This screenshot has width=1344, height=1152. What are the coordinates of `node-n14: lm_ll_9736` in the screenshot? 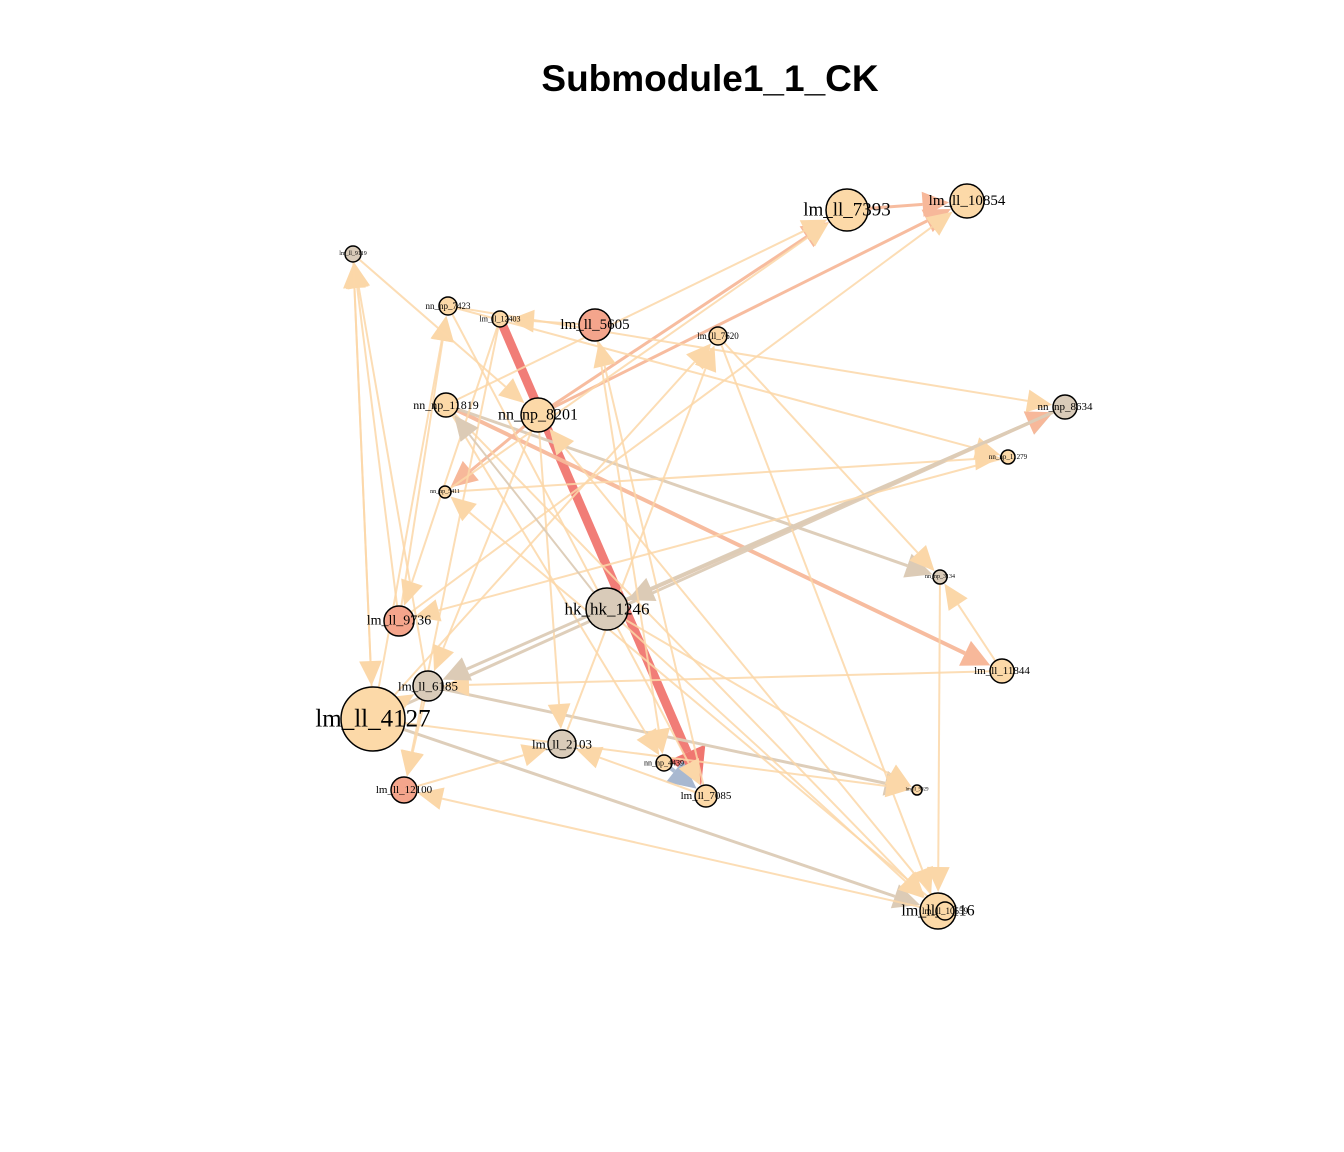 It's located at (399, 621).